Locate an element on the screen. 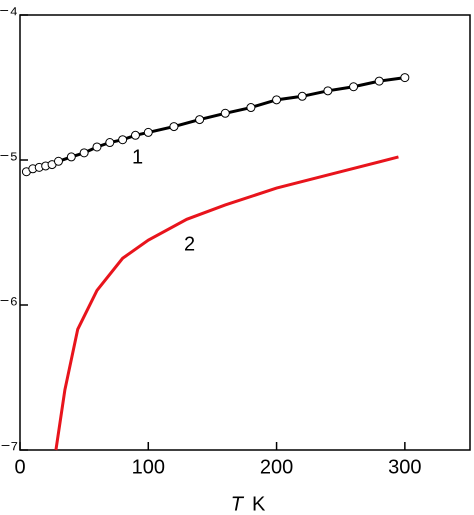  x-tick-label: 0 is located at coordinates (19, 467).